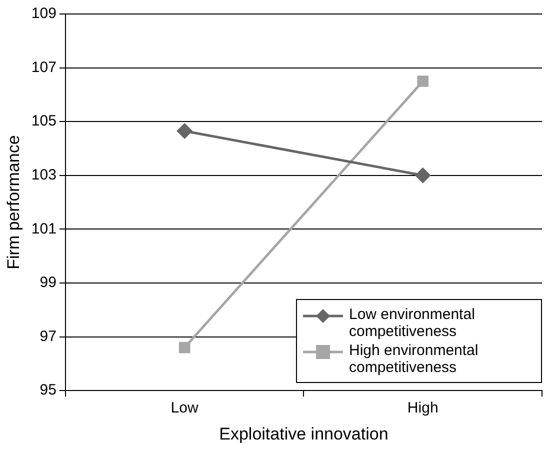 The image size is (550, 449). What do you see at coordinates (184, 408) in the screenshot?
I see `x-tick-label: Low` at bounding box center [184, 408].